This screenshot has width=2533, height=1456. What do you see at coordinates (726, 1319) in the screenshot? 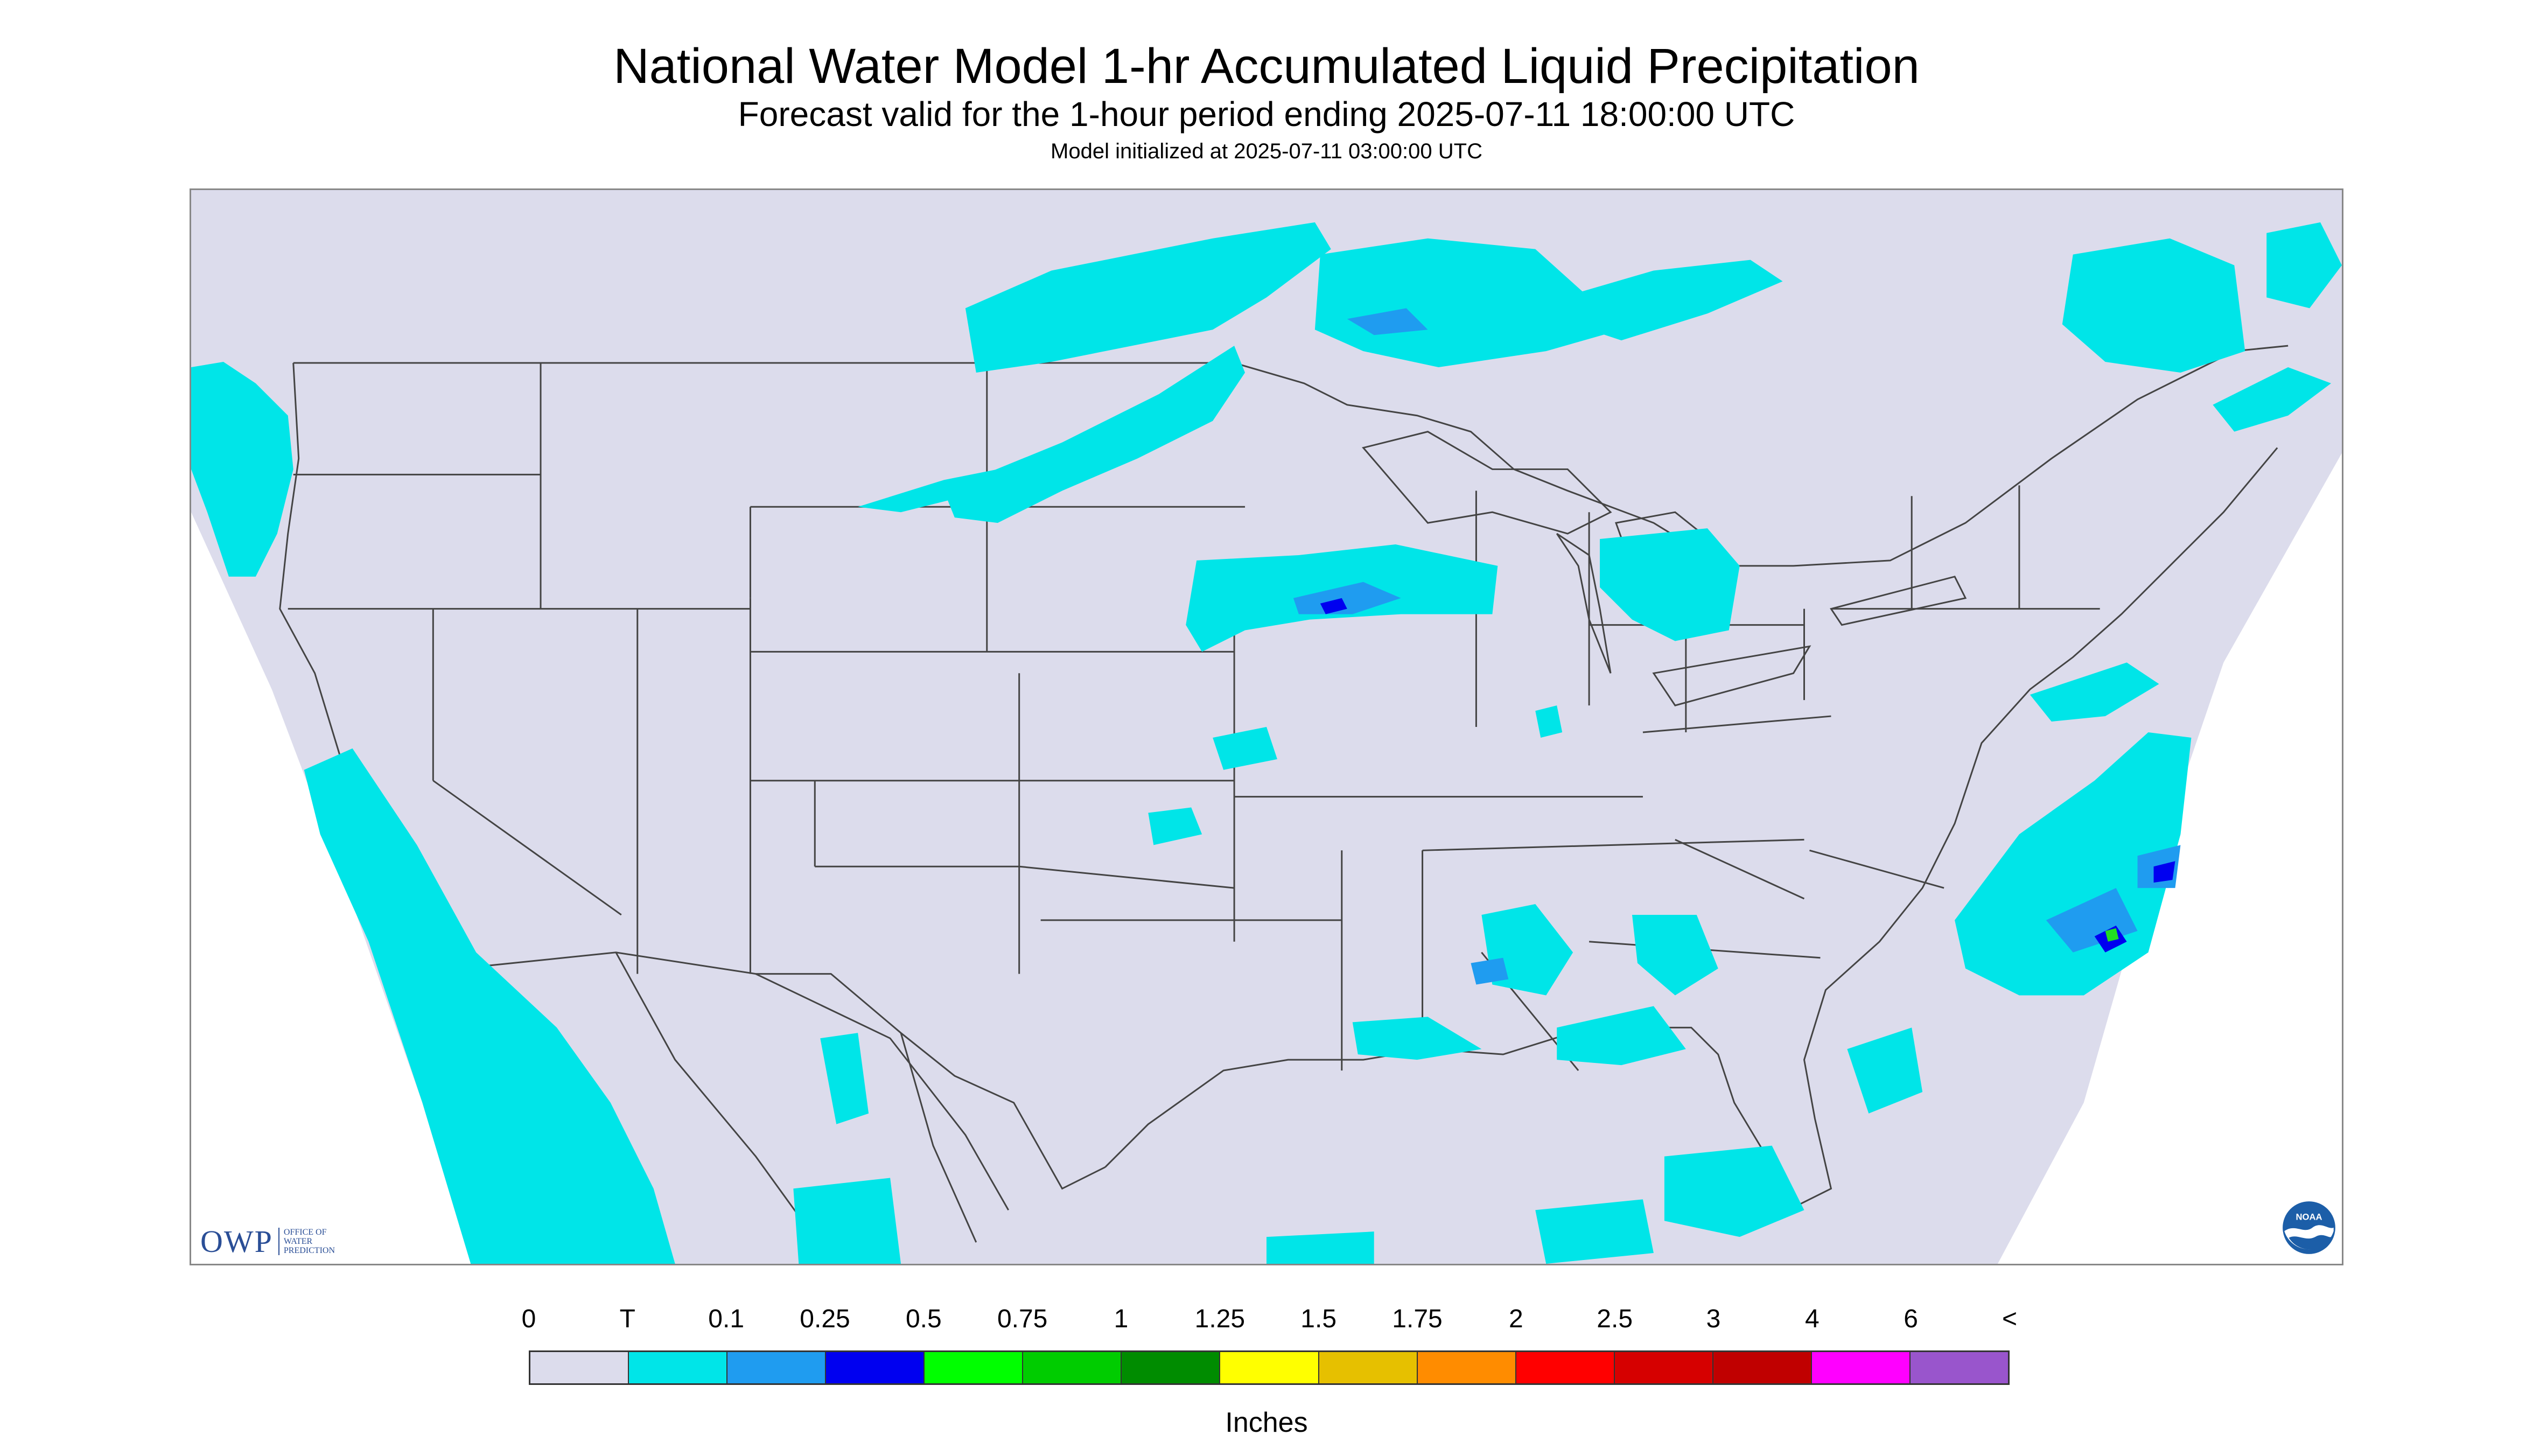
I see `legend-label-2: 0.1` at bounding box center [726, 1319].